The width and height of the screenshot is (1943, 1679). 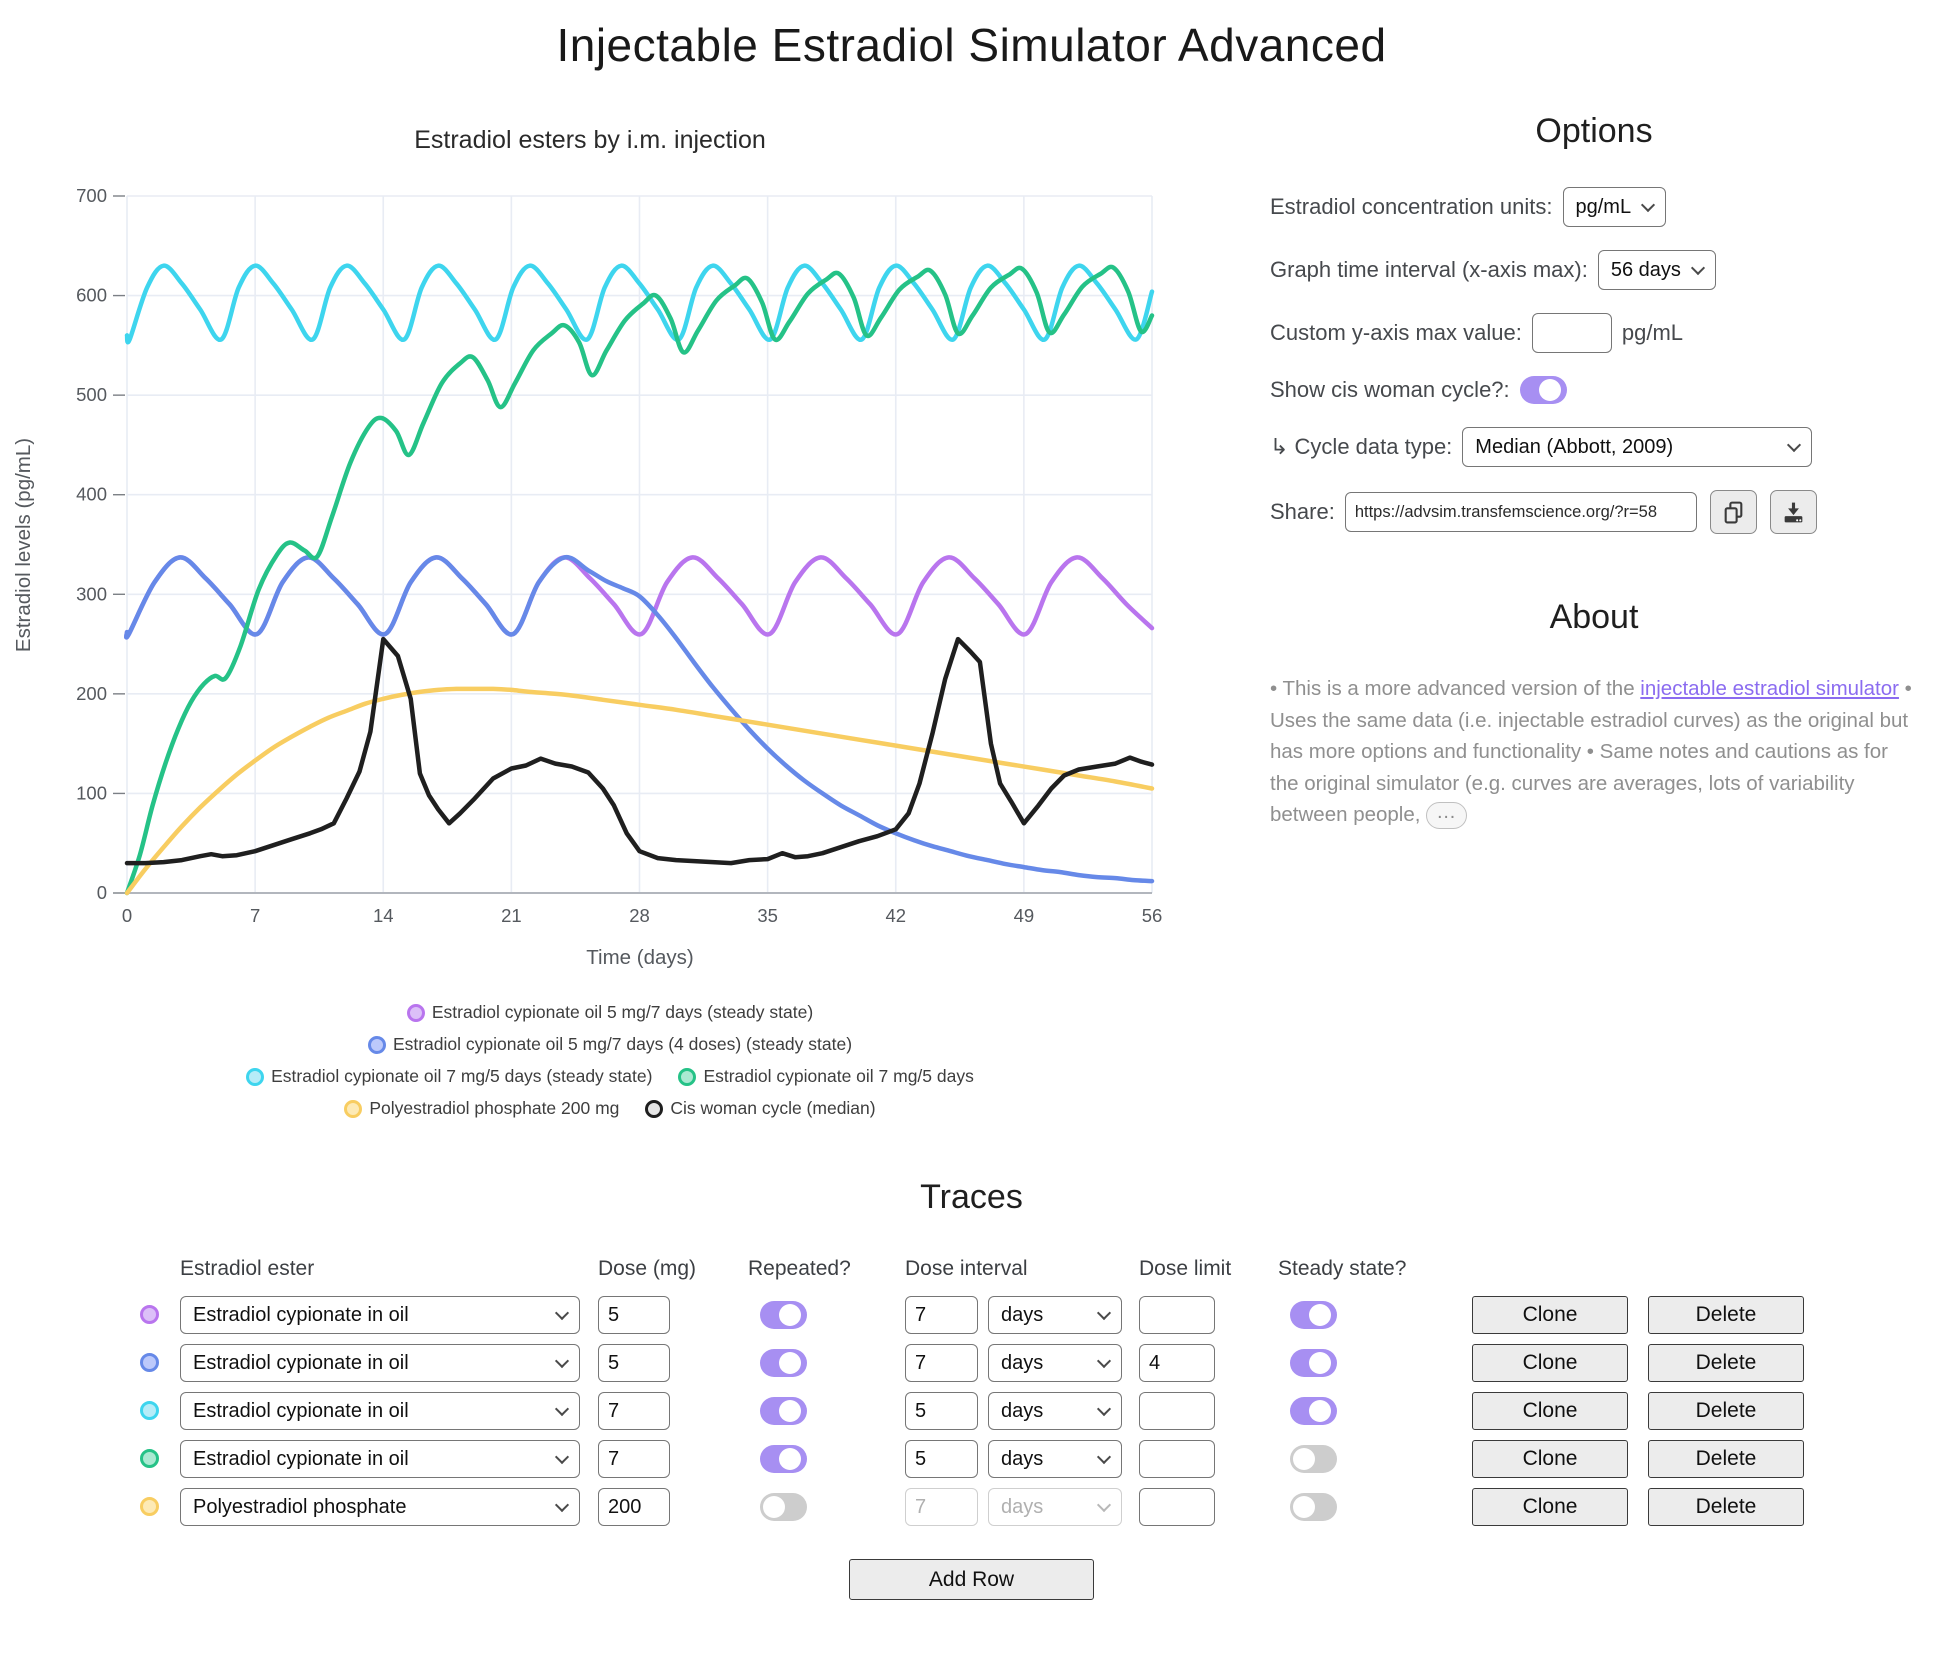 What do you see at coordinates (1594, 390) in the screenshot?
I see `option-row-cycle-toggle: Show cis woman cycle?:` at bounding box center [1594, 390].